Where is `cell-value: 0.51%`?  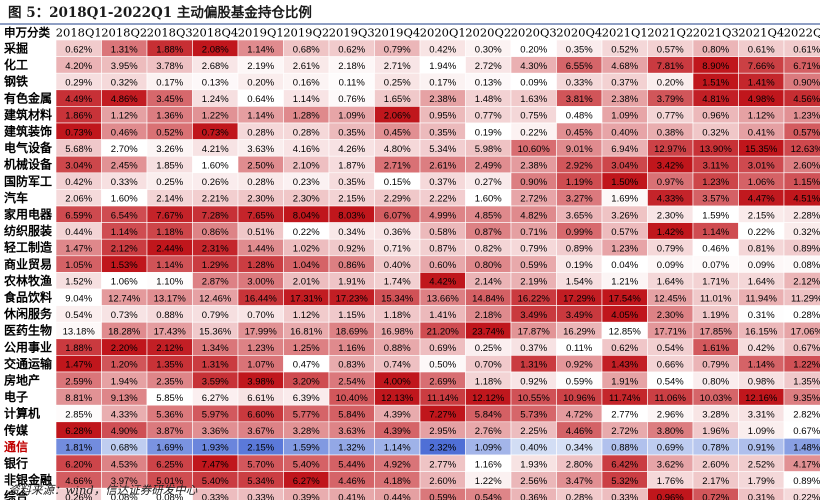
cell-value: 0.51% is located at coordinates (260, 232).